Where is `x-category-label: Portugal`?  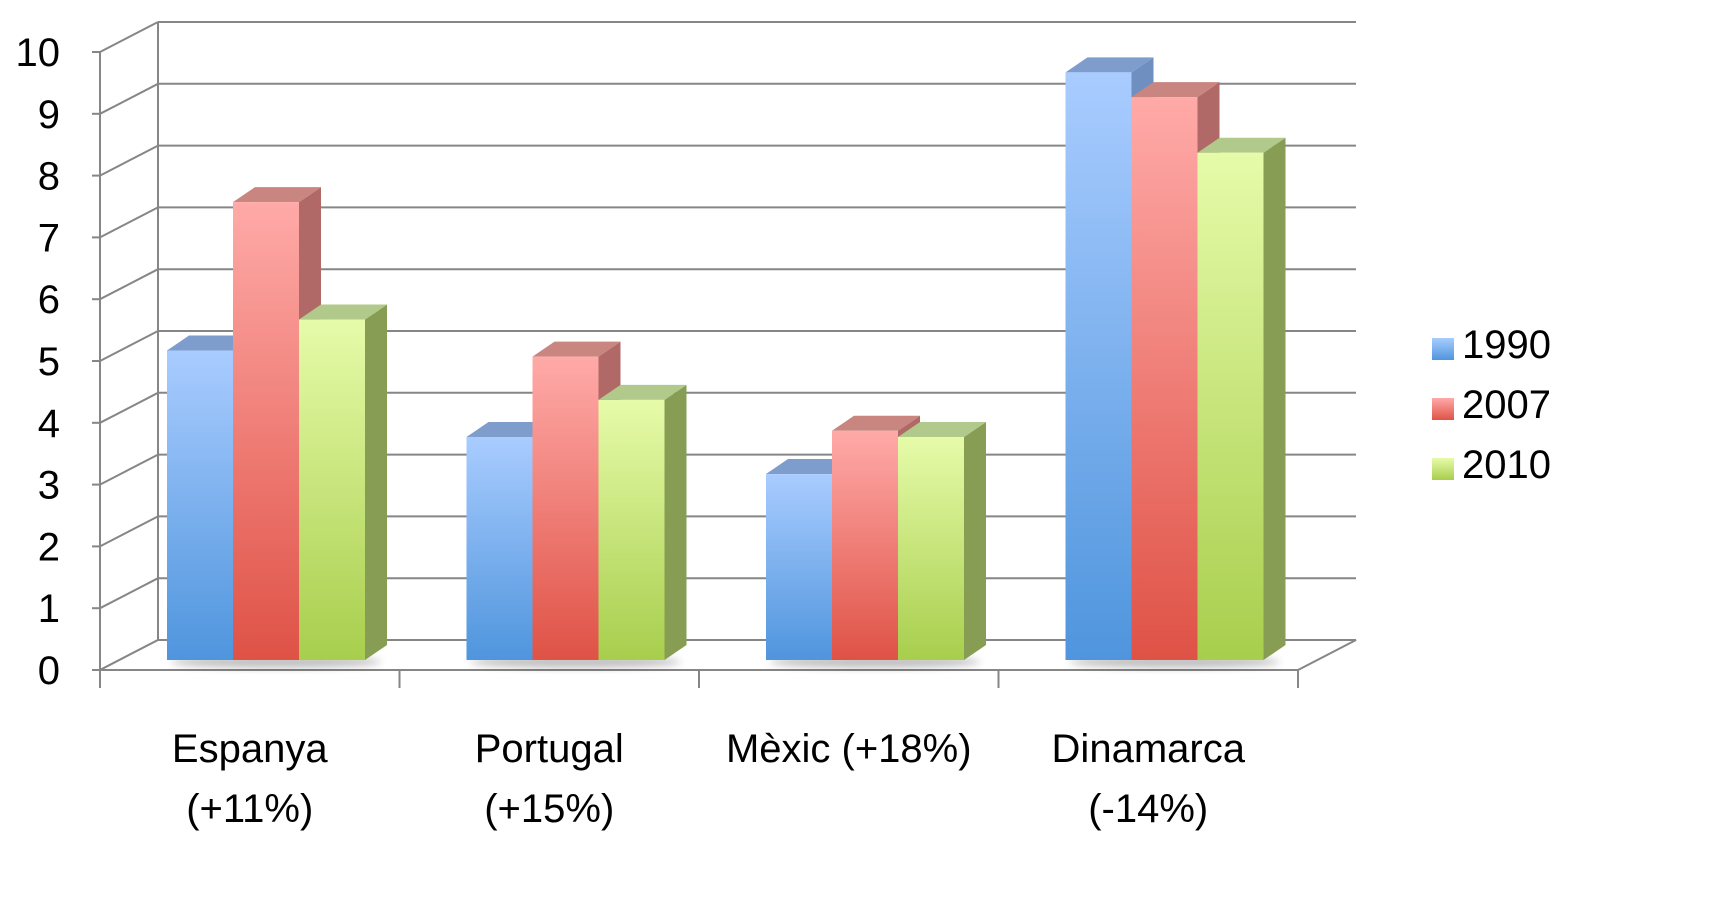
x-category-label: Portugal is located at coordinates (549, 749).